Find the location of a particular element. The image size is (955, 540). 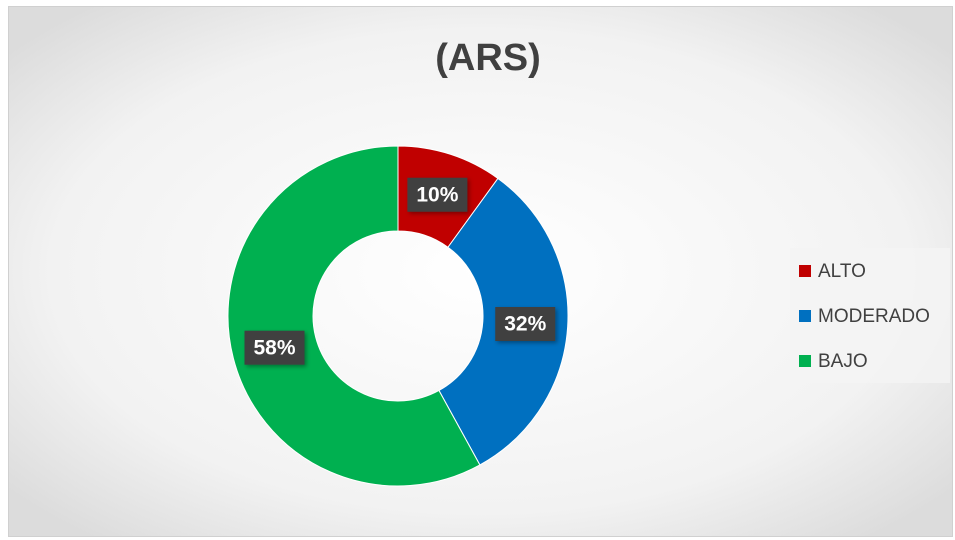

data-label: 58% is located at coordinates (274, 347).